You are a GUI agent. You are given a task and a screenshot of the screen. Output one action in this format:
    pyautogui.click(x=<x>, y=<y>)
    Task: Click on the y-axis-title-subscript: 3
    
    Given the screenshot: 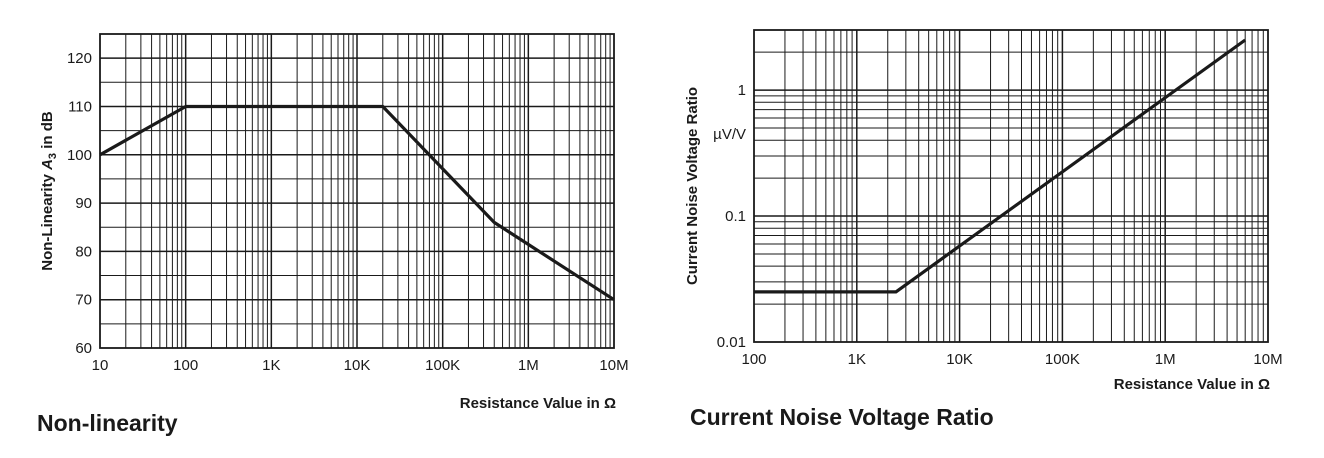 What is the action you would take?
    pyautogui.click(x=53, y=156)
    